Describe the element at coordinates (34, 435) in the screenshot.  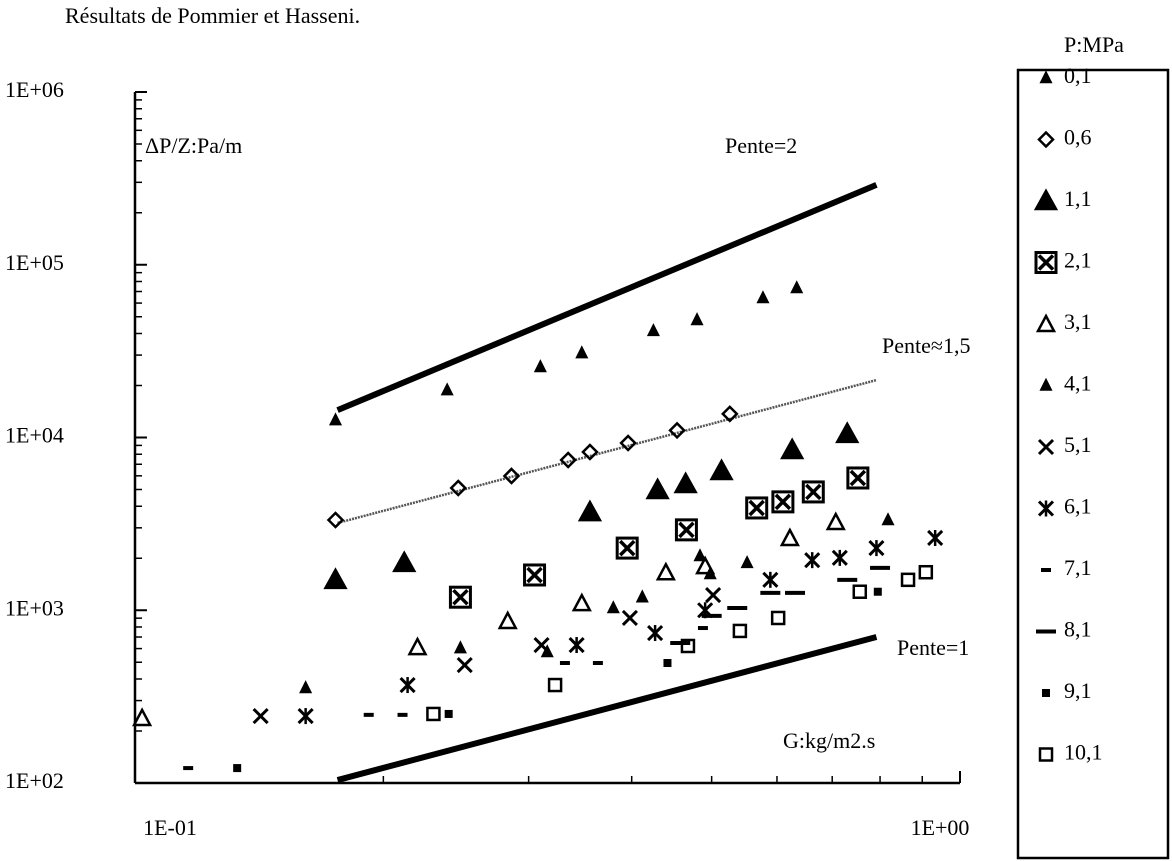
I see `y-tick-label: 1E+04` at that location.